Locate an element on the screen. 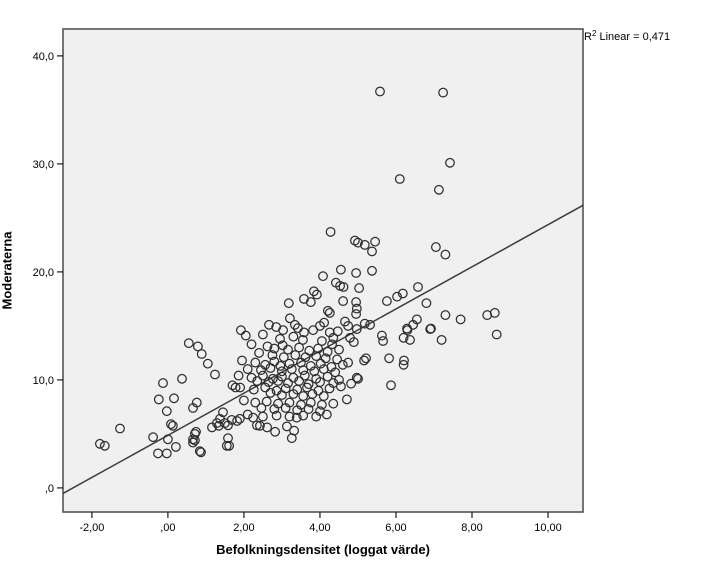 Image resolution: width=709 pixels, height=575 pixels. x-tick-label: 4,00 is located at coordinates (319, 528).